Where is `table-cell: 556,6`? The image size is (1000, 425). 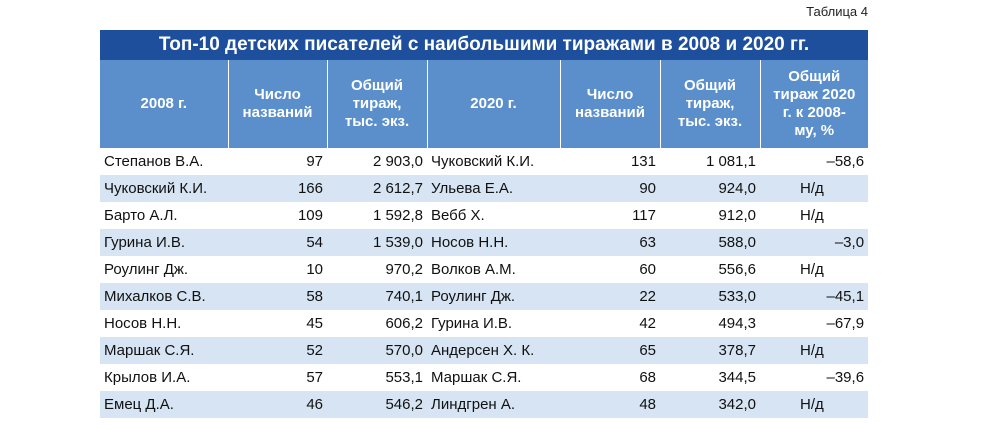
table-cell: 556,6 is located at coordinates (737, 269).